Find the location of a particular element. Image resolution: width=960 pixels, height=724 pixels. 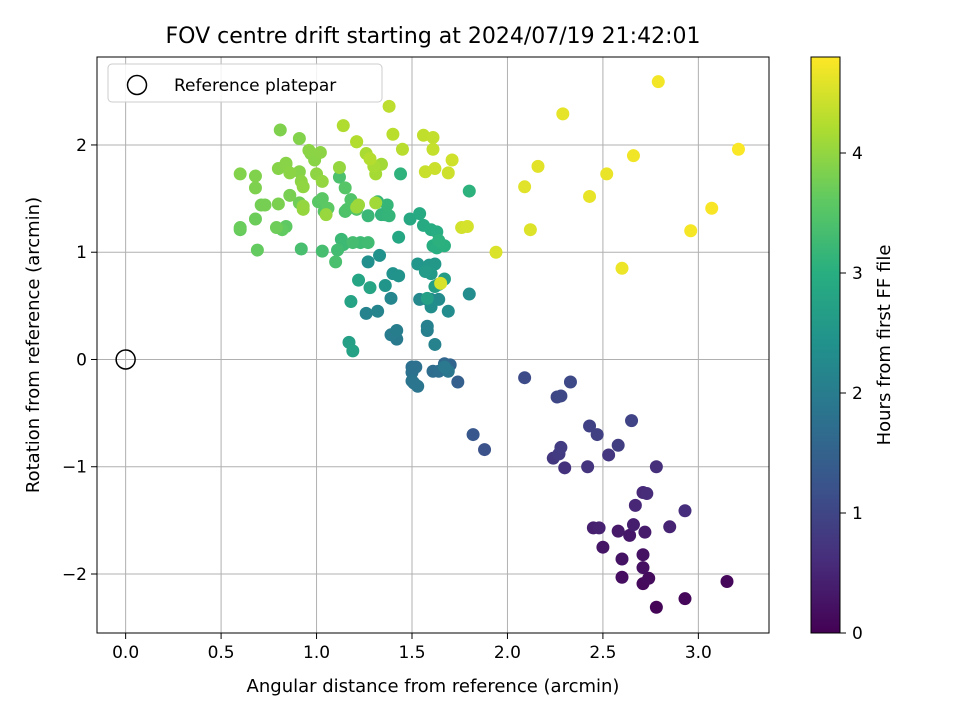

y-tick-label: 2 is located at coordinates (81, 146).